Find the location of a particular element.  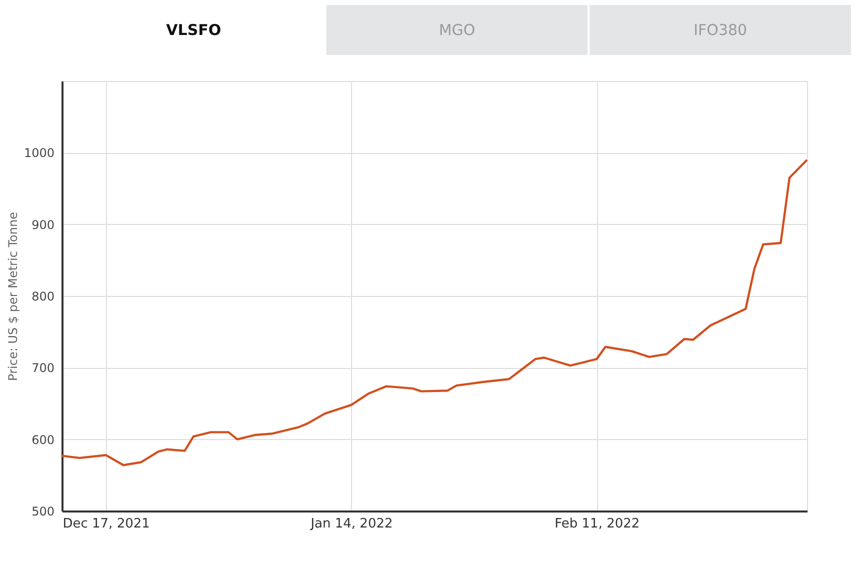

y-tick-label: 1000 is located at coordinates (39, 153).